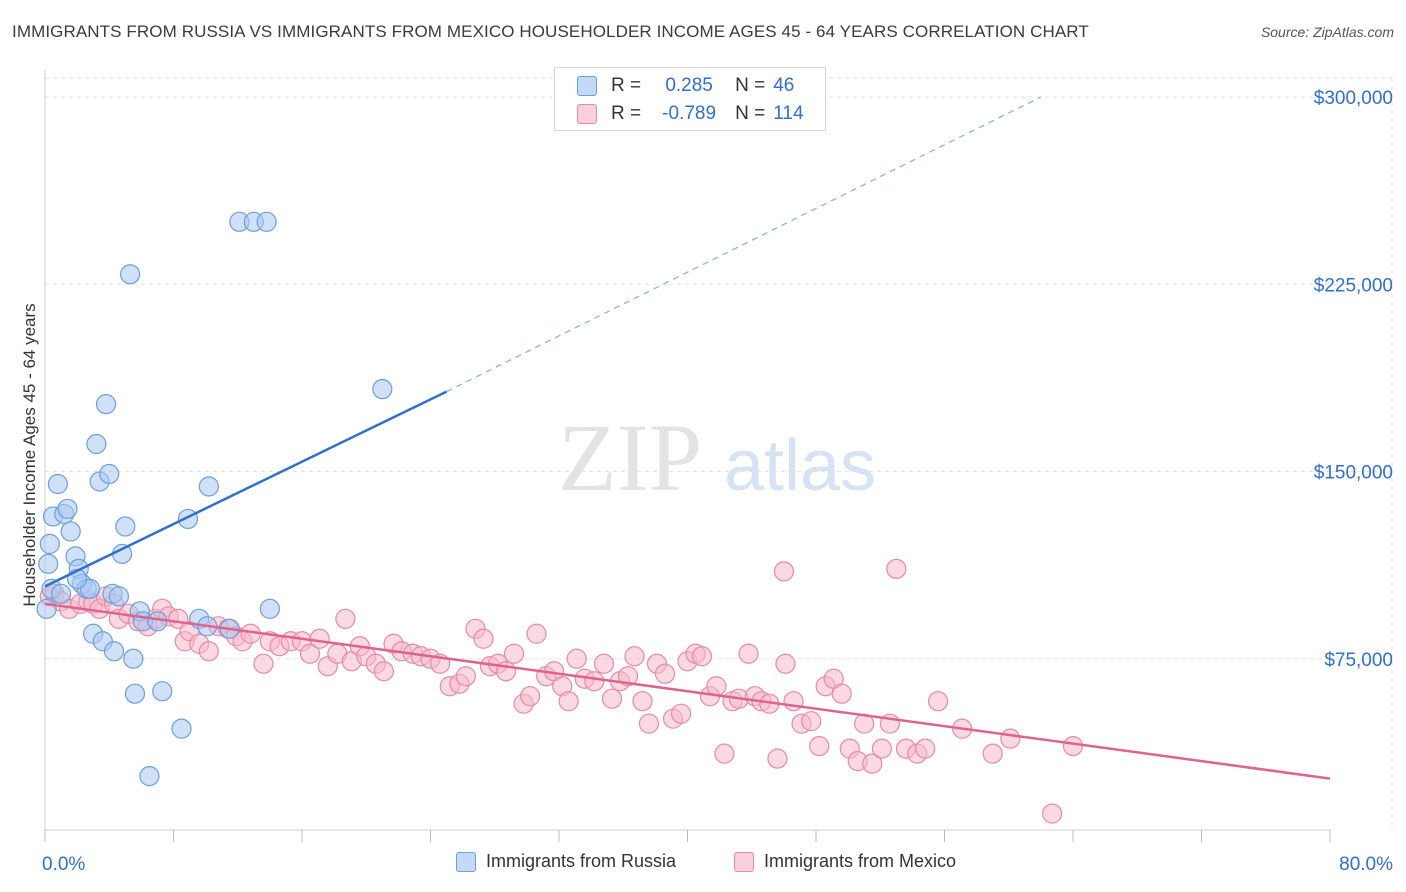  Describe the element at coordinates (717, 457) in the screenshot. I see `watermark: ZIP atlas` at that location.